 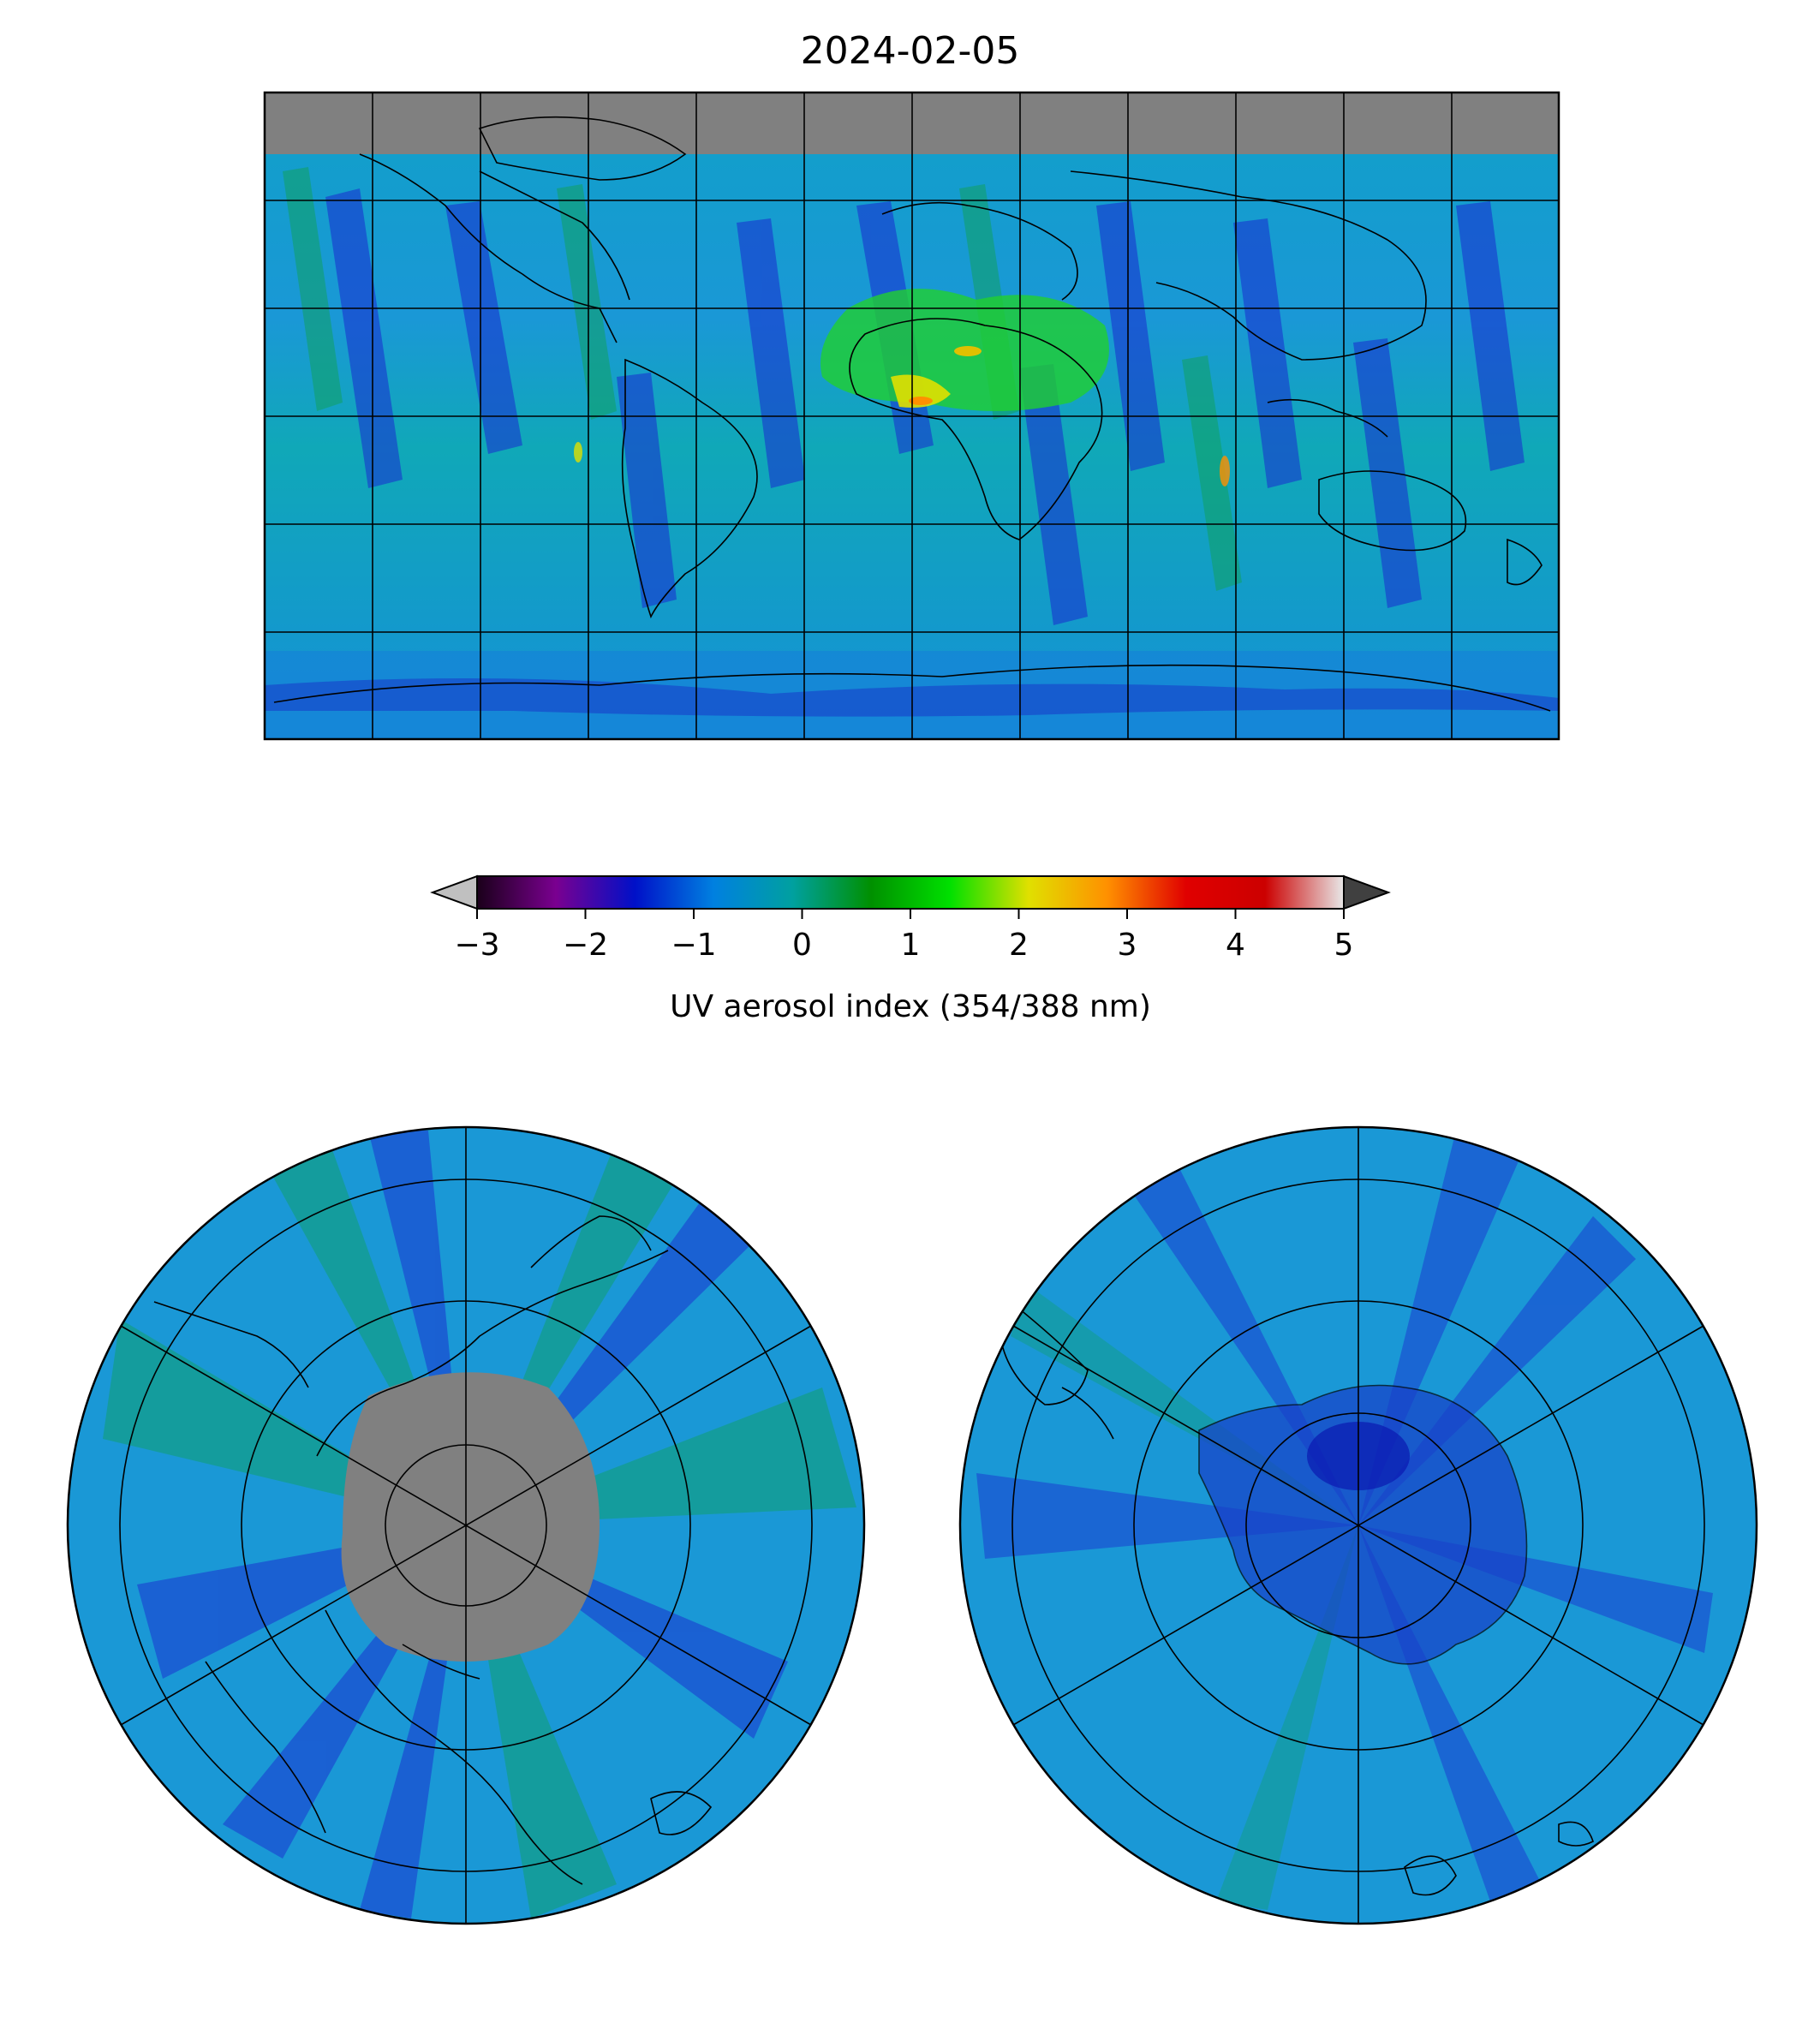 I want to click on colorbar-label: UV aerosol index (354/388 nm), so click(x=911, y=1006).